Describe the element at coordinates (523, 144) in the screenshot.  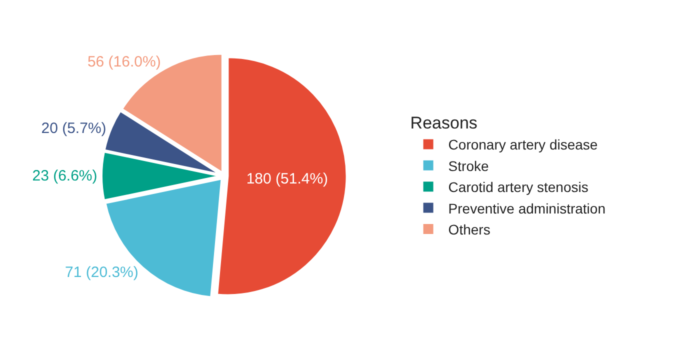
I see `legend-label: Coronary artery disease` at that location.